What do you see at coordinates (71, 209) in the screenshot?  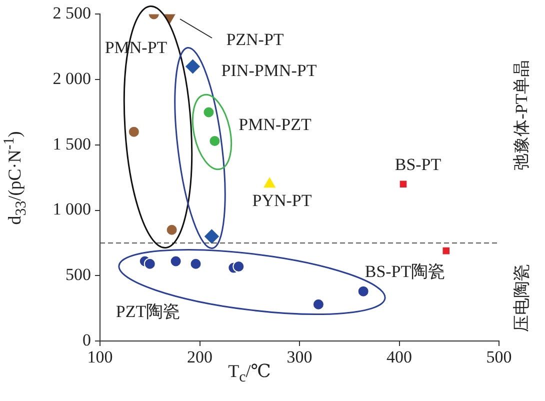 I see `y-tick-label: 1 000` at bounding box center [71, 209].